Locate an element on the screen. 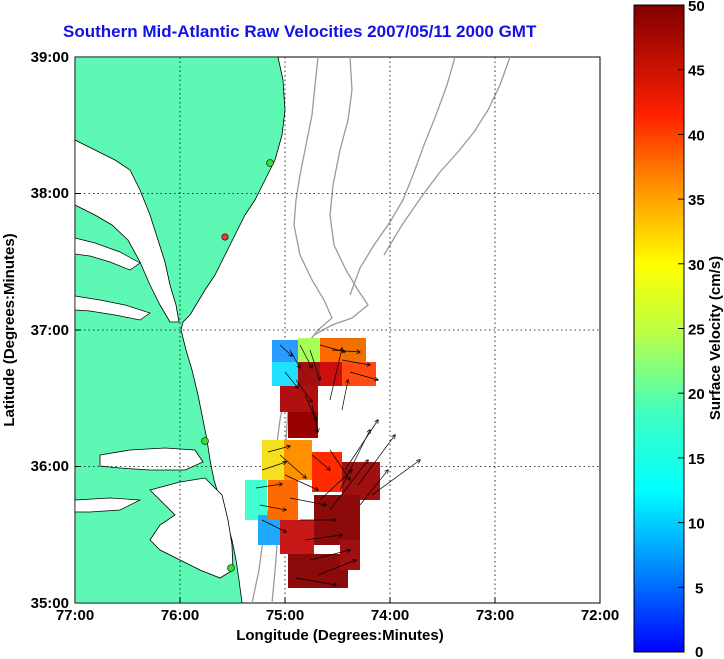  colorbar-tick-label: 45 is located at coordinates (696, 71).